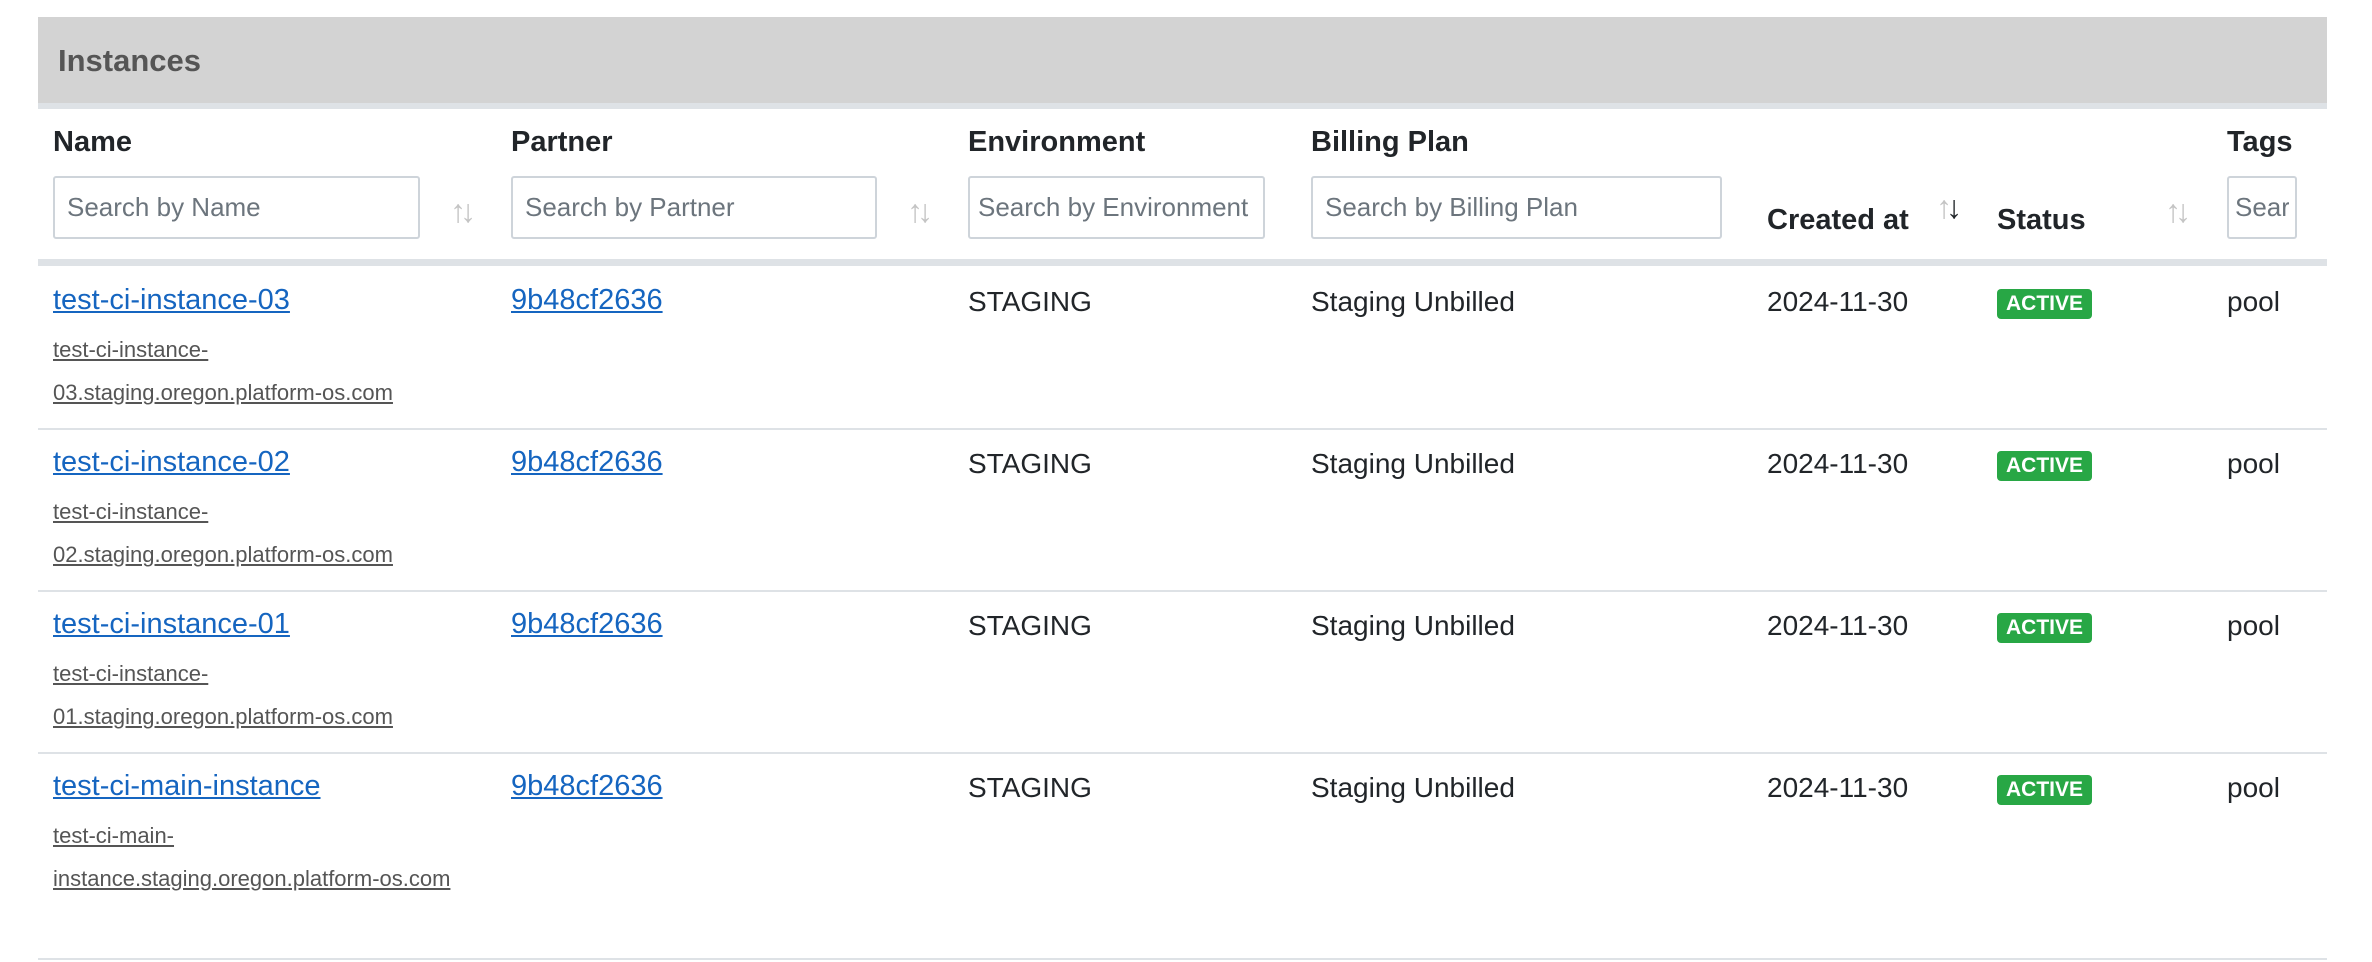  What do you see at coordinates (1390, 142) in the screenshot?
I see `column-header-billing-plan: Billing Plan` at bounding box center [1390, 142].